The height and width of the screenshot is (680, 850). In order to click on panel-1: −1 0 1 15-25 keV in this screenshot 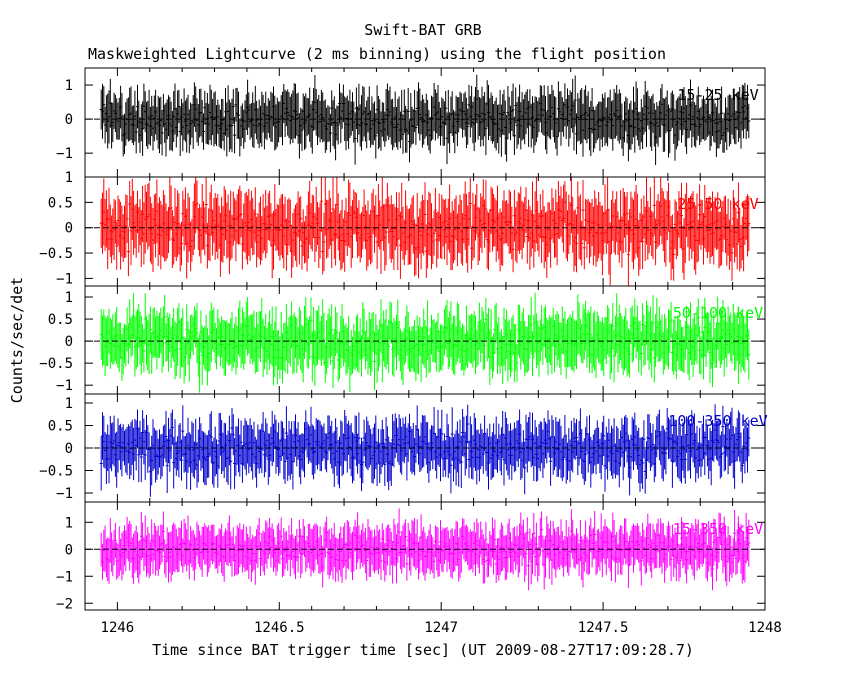, I will do `click(411, 122)`.